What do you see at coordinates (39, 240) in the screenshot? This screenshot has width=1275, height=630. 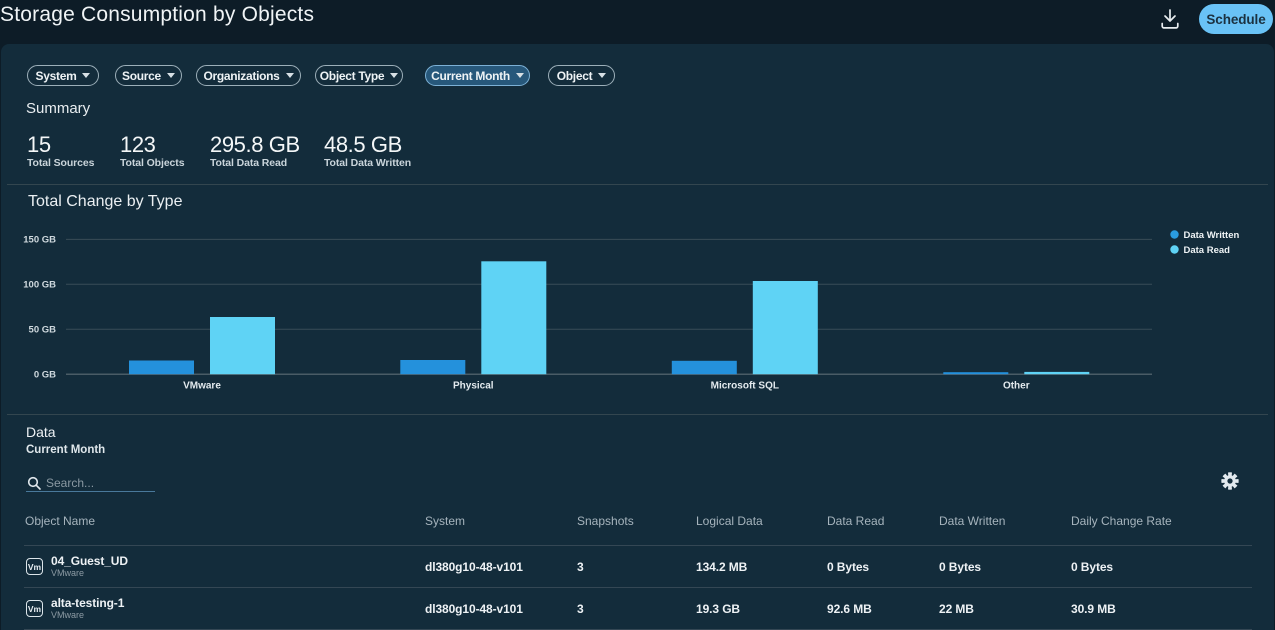 I see `svg-text: 150 GB` at bounding box center [39, 240].